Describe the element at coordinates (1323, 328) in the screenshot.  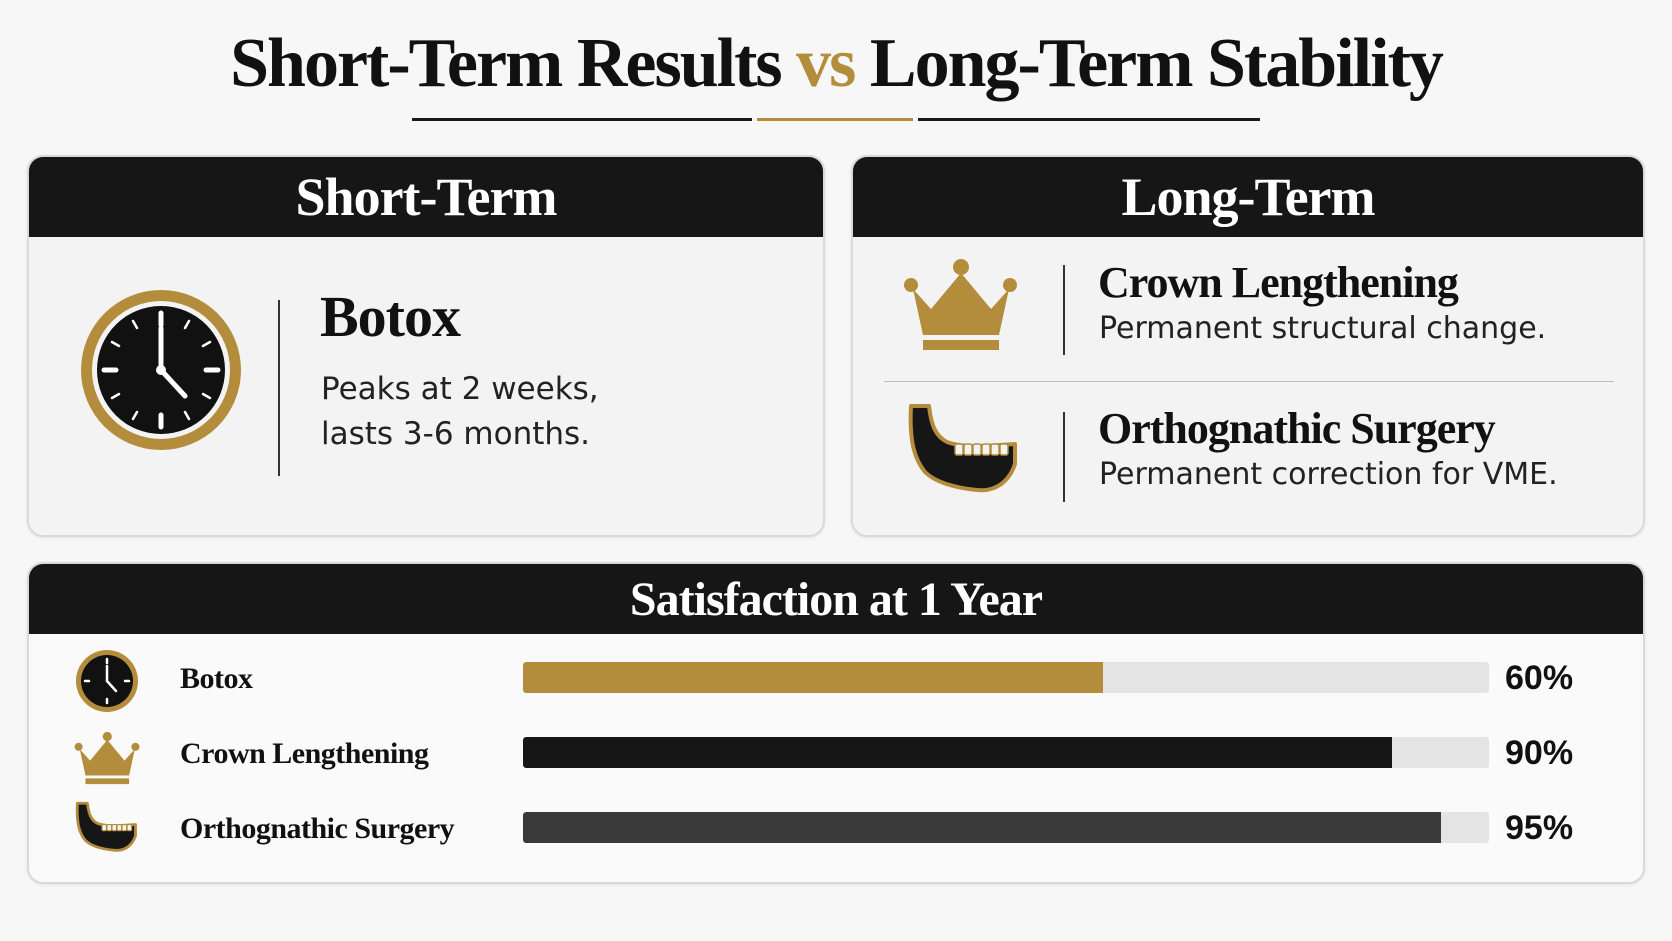
I see `crown-lengthening-desc: Permanent structural change.` at that location.